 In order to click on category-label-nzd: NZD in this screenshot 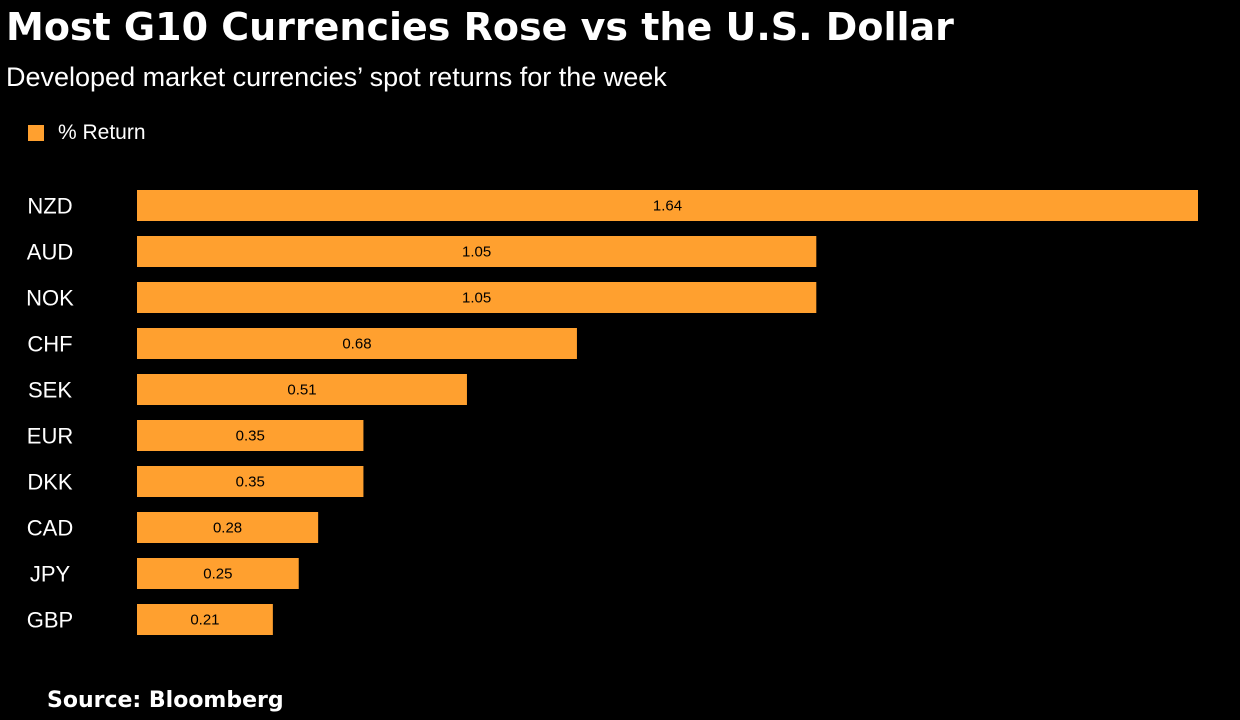, I will do `click(49, 206)`.